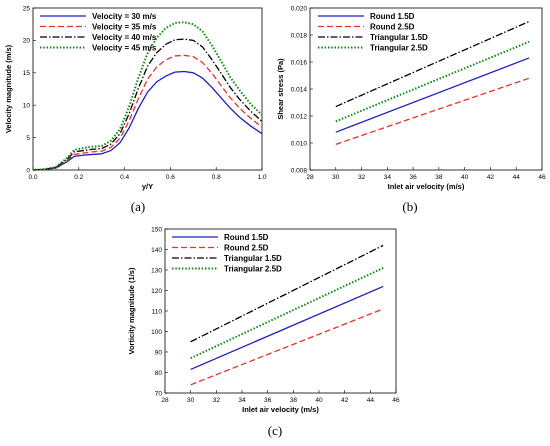 This screenshot has height=446, width=550. Describe the element at coordinates (159, 352) in the screenshot. I see `y-tick-label: 90` at that location.